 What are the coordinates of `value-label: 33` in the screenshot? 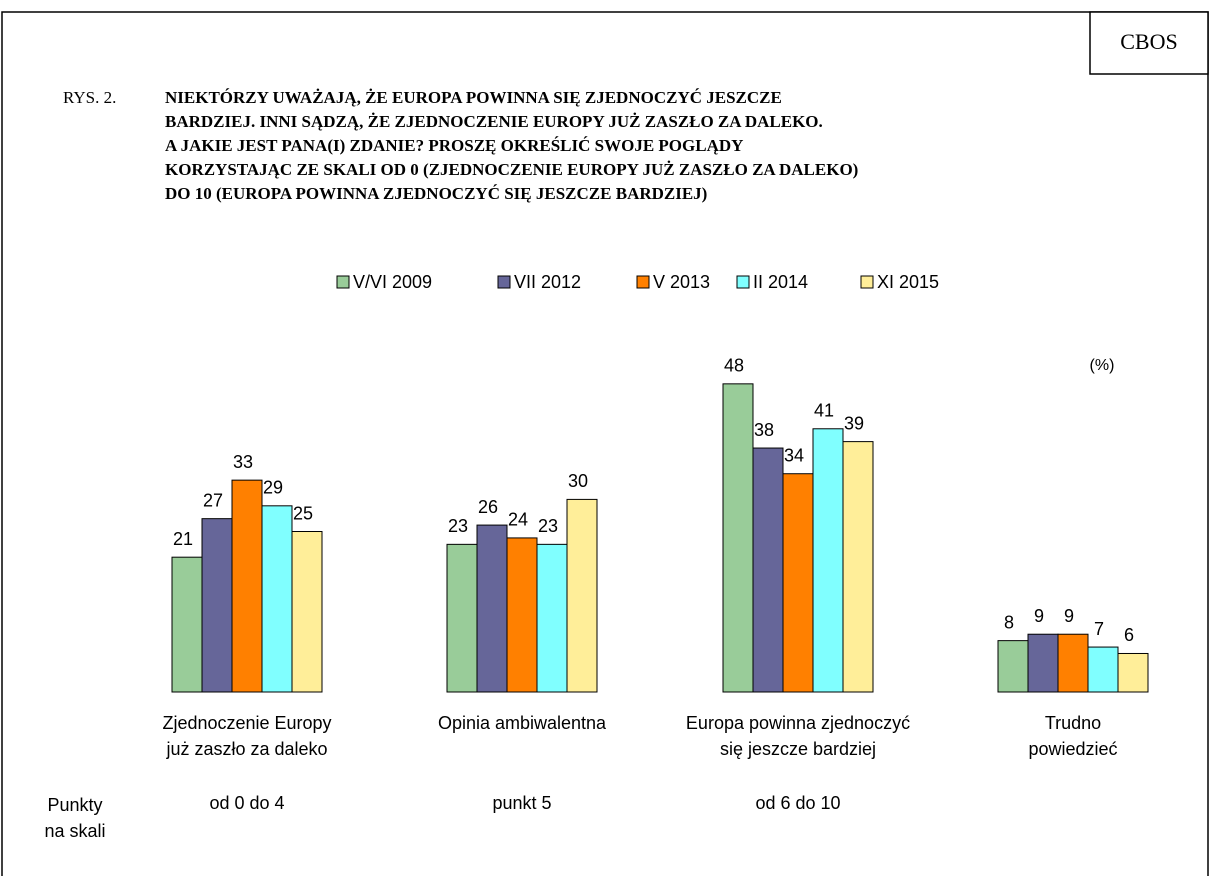 It's located at (243, 462).